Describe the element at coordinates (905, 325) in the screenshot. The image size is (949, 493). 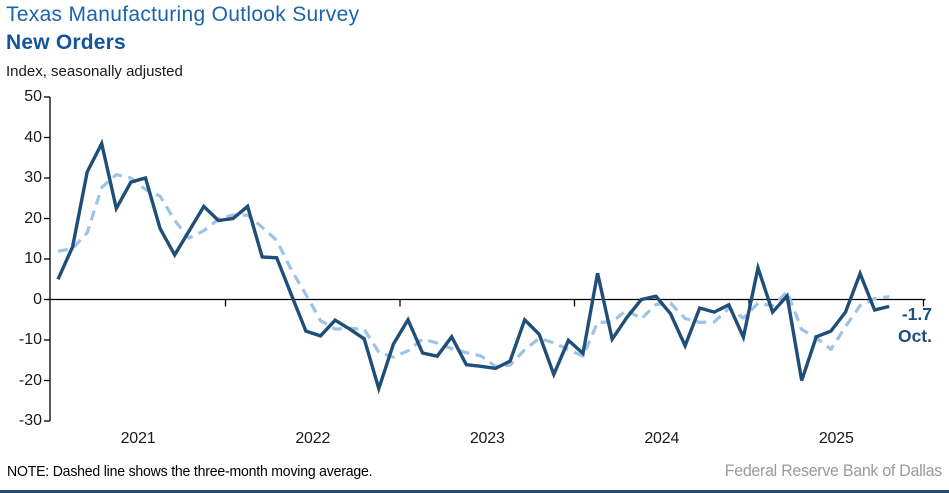
I see `last-value-annotation: -1.7 Oct.` at that location.